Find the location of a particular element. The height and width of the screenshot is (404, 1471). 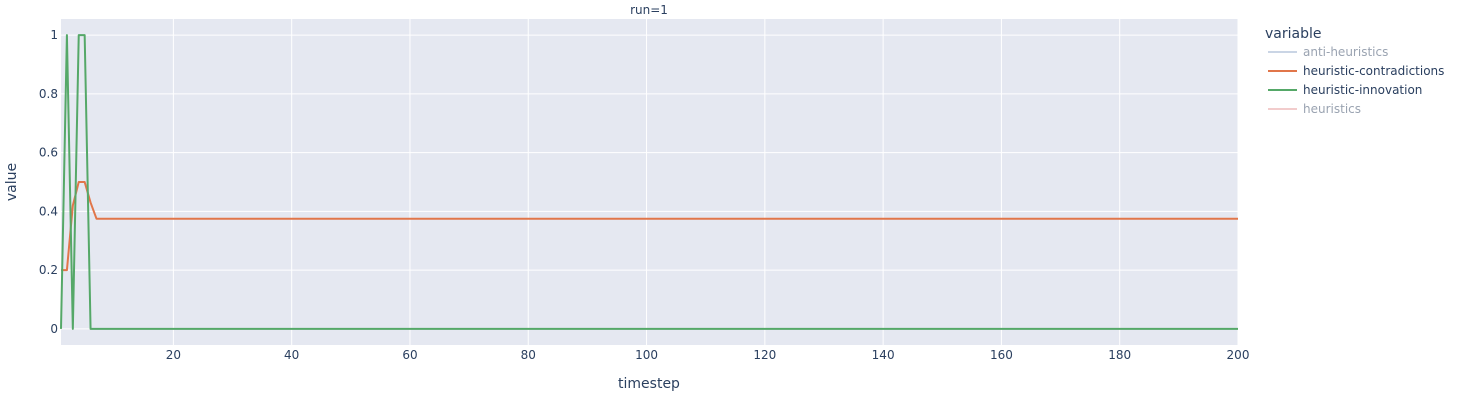

y-tick-label: 0.6 is located at coordinates (48, 153).